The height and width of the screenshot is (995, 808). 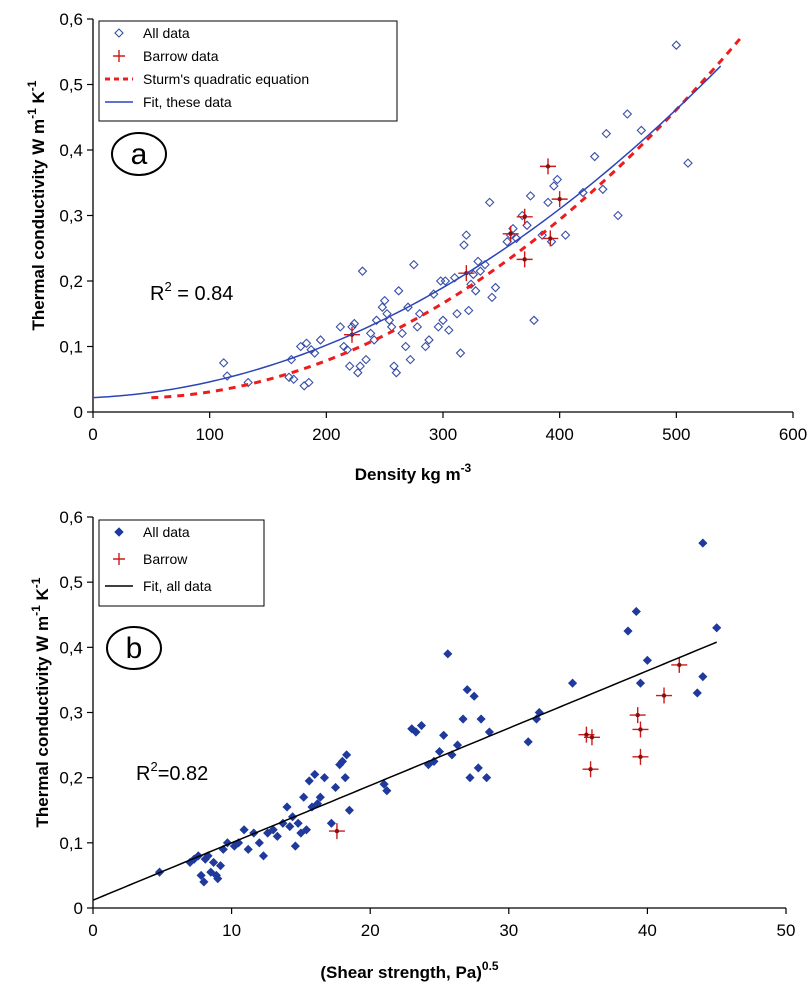 What do you see at coordinates (456, 250) in the screenshot?
I see `series-barrow-data` at bounding box center [456, 250].